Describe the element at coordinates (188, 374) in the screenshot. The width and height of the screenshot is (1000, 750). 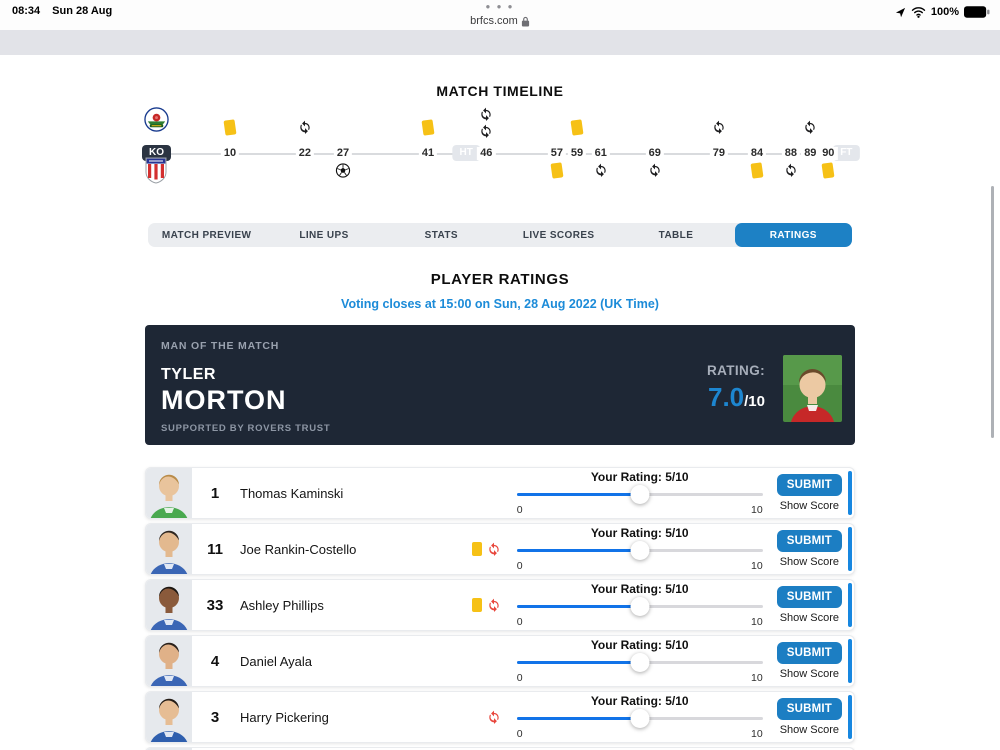
I see `motm-first-name: TYLER` at that location.